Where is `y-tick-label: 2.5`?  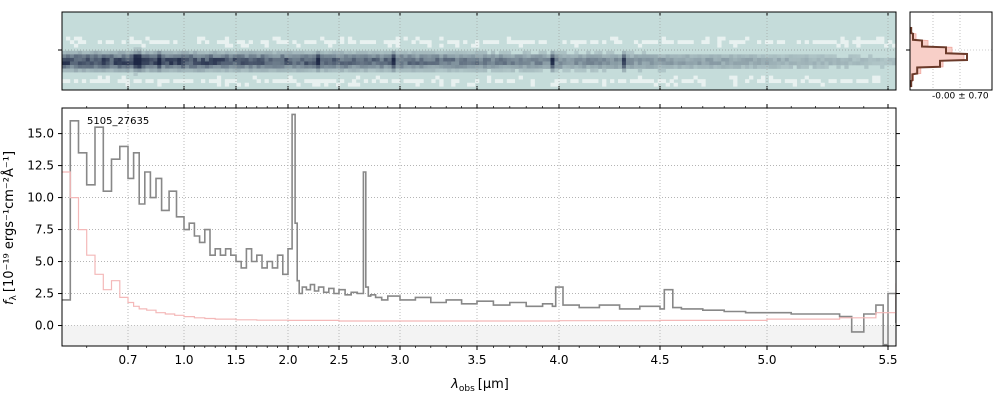 y-tick-label: 2.5 is located at coordinates (44, 294).